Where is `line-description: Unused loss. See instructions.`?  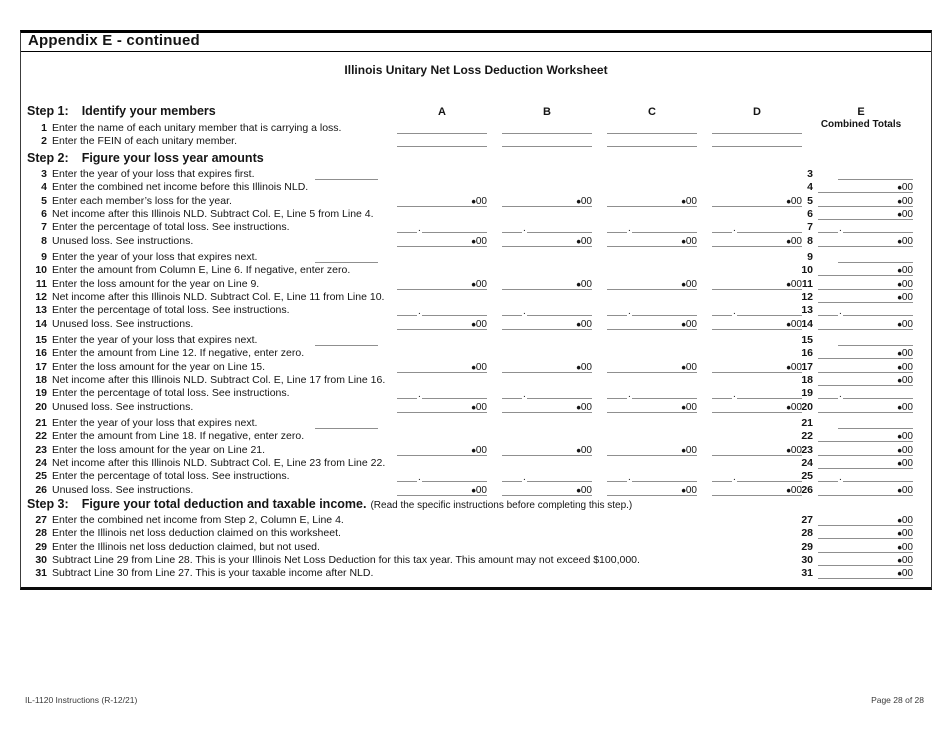
line-description: Unused loss. See instructions. is located at coordinates (123, 240).